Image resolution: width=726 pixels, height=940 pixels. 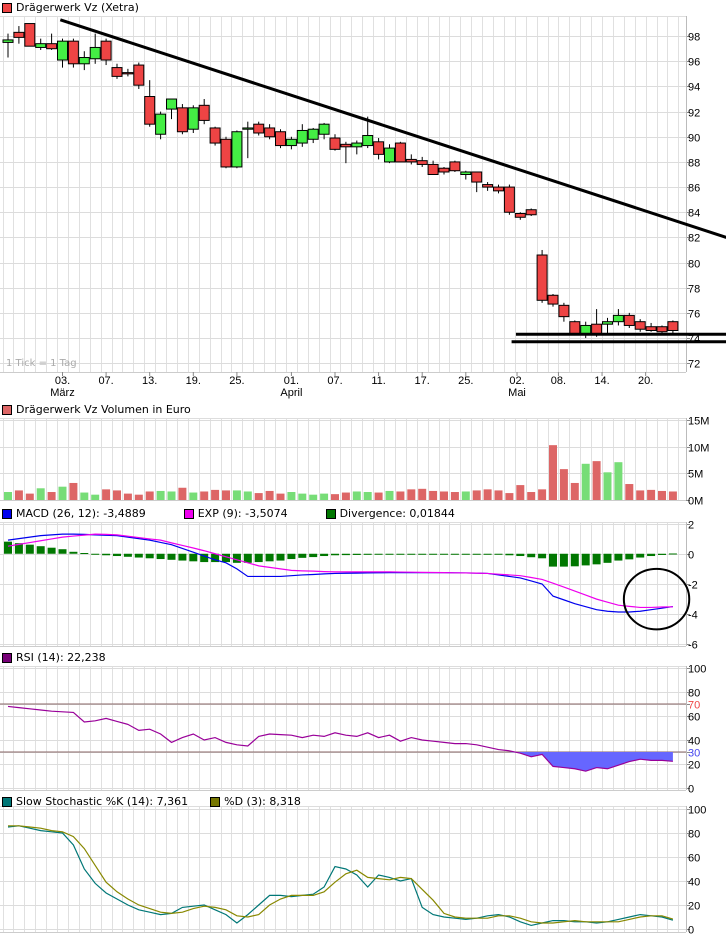 What do you see at coordinates (96, 409) in the screenshot?
I see `volume-legend: Drägerwerk Vz Volumen in Euro` at bounding box center [96, 409].